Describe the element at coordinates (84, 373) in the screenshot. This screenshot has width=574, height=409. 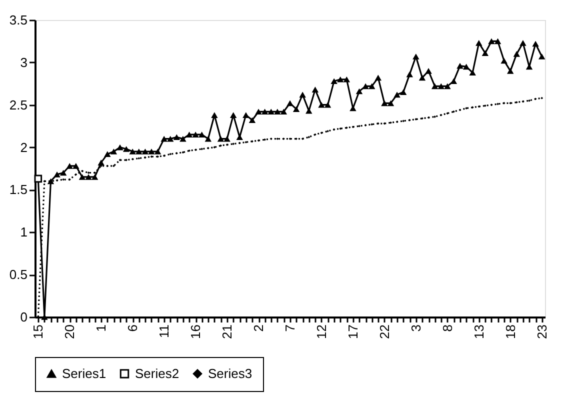
I see `legend-label: Series1` at that location.